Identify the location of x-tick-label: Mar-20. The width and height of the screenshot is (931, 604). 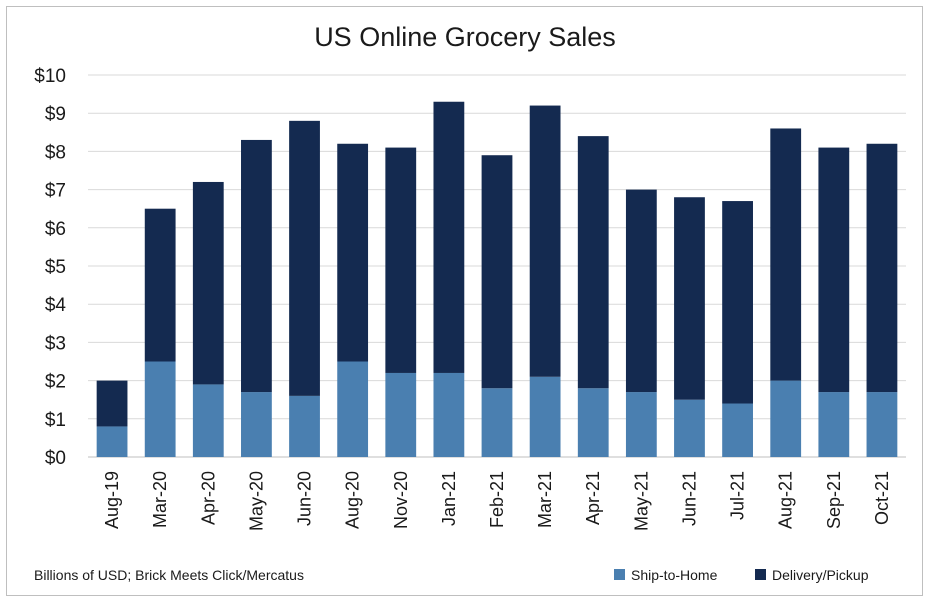
(160, 499).